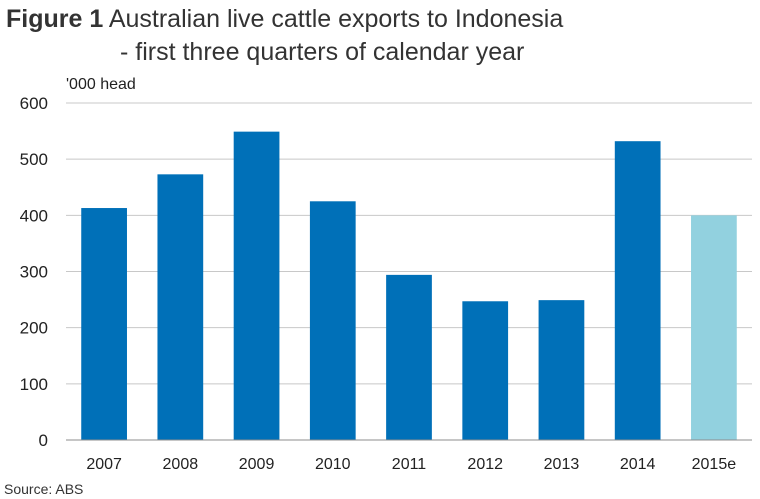  Describe the element at coordinates (34, 103) in the screenshot. I see `y-tick-label: 600` at that location.